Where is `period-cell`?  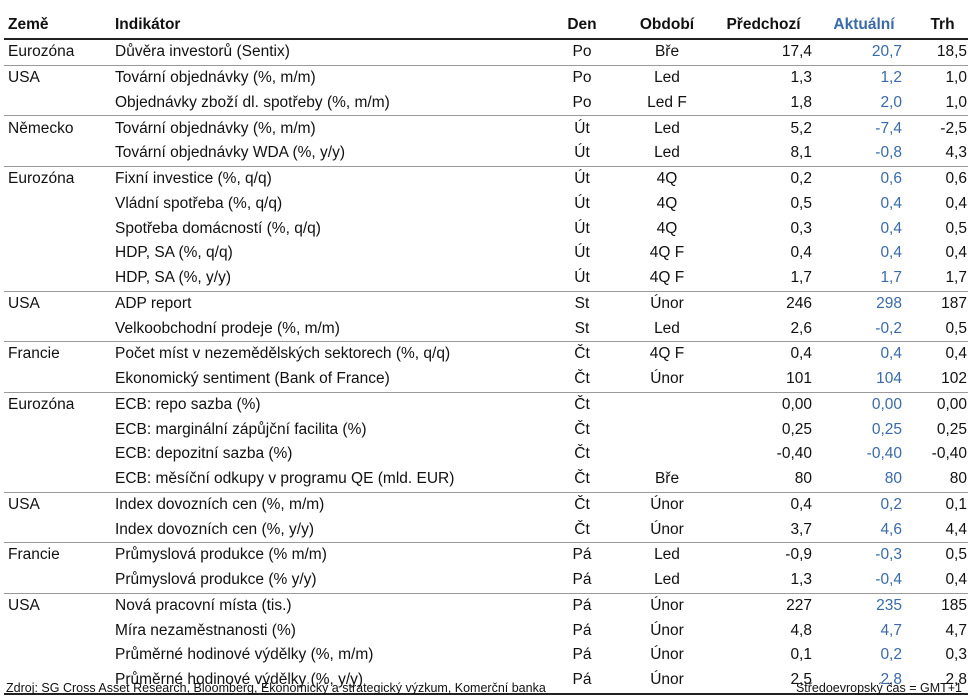
period-cell is located at coordinates (667, 429).